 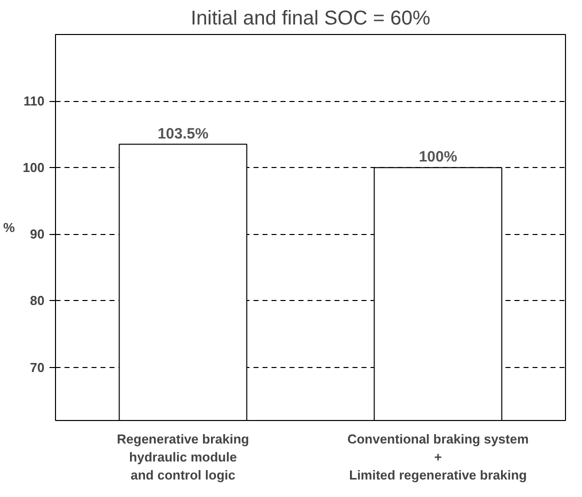 I want to click on y-tick-label: 100, so click(x=33, y=168).